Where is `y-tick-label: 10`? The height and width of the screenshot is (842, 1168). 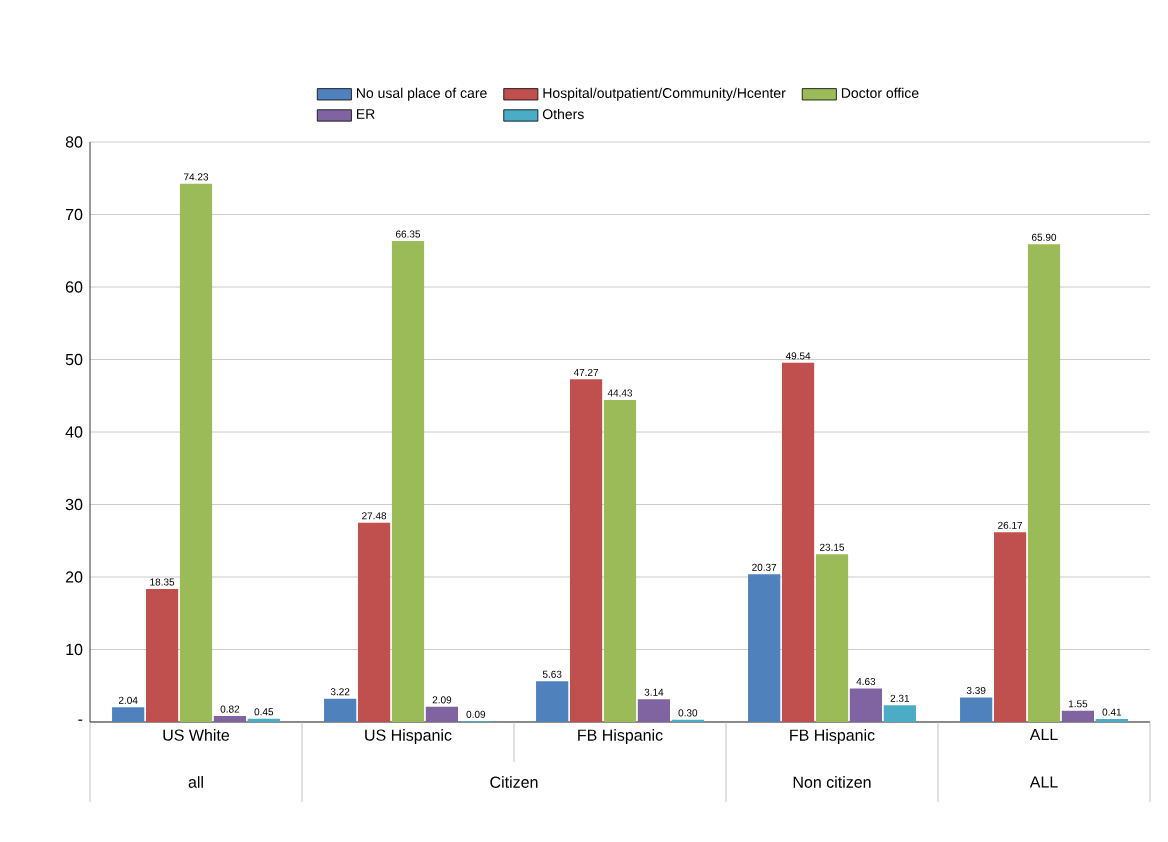 y-tick-label: 10 is located at coordinates (74, 649).